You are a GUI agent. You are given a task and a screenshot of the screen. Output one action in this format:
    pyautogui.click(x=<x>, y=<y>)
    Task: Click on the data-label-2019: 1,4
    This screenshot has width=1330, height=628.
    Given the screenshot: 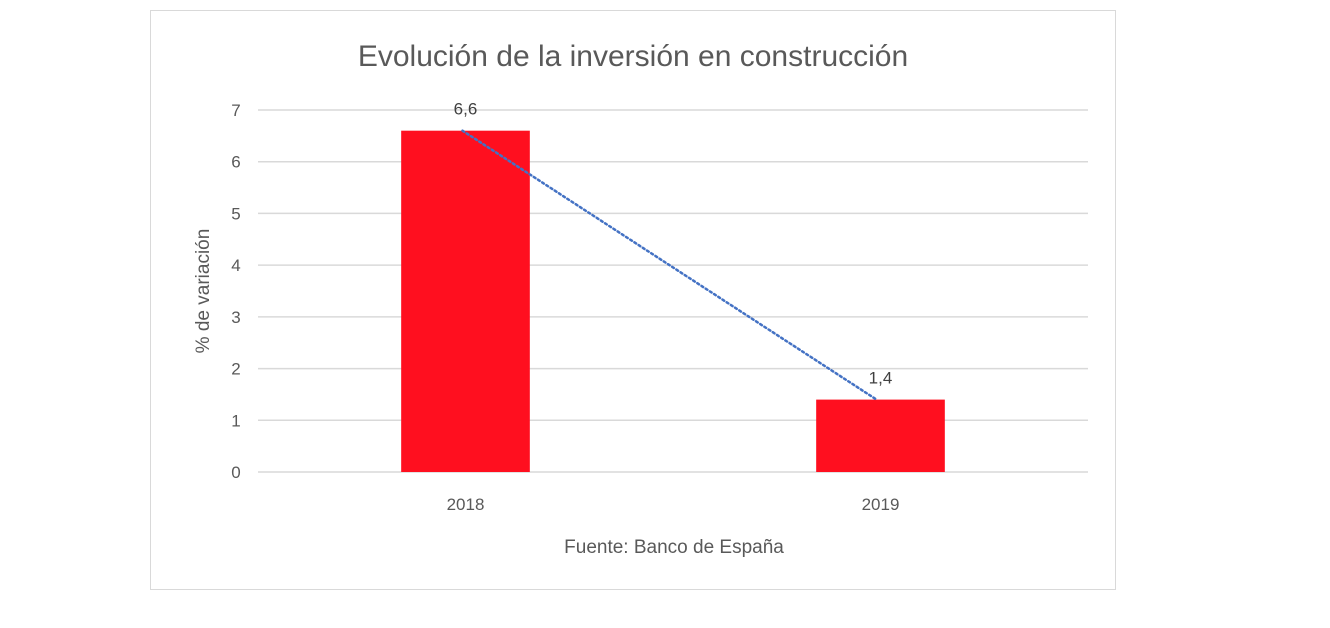 What is the action you would take?
    pyautogui.click(x=881, y=378)
    